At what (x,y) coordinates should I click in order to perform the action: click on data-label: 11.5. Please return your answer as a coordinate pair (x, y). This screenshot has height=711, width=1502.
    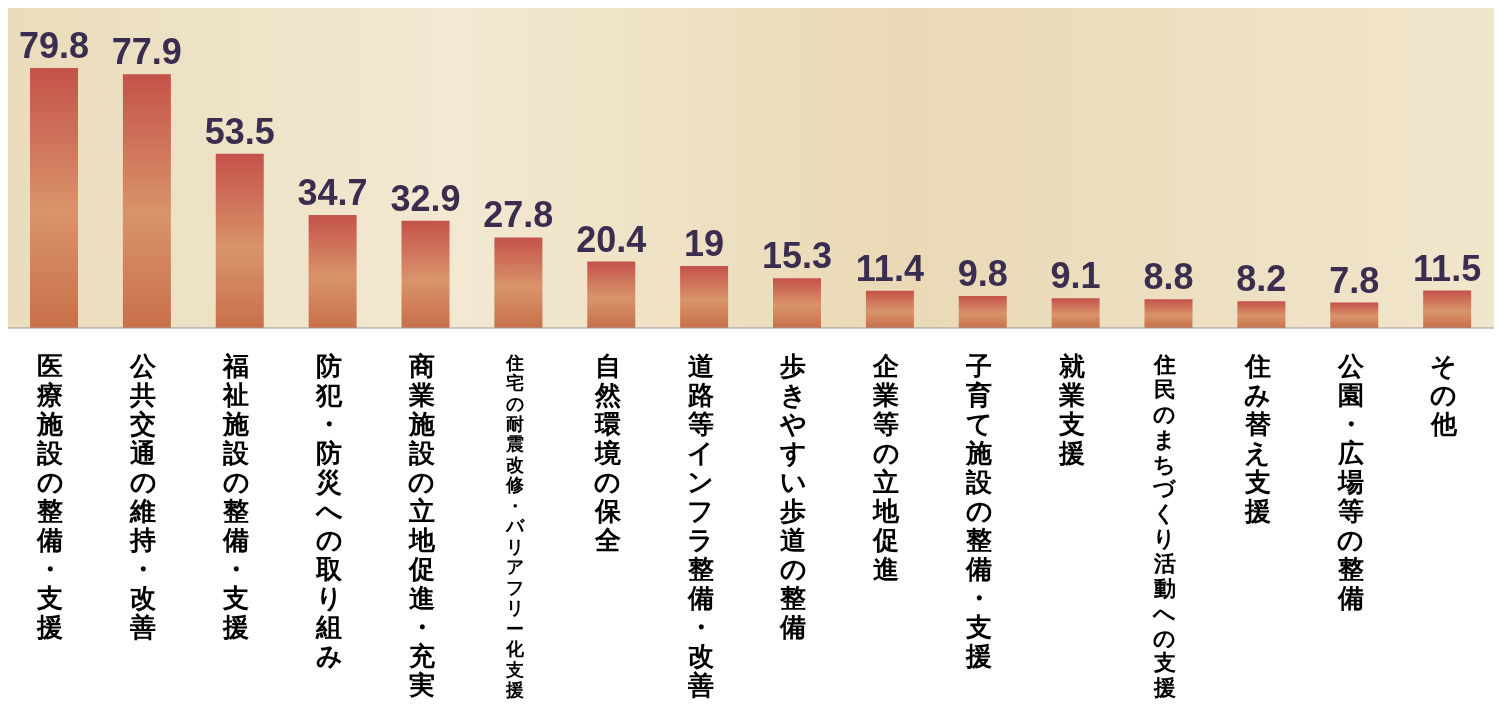
    Looking at the image, I should click on (1447, 268).